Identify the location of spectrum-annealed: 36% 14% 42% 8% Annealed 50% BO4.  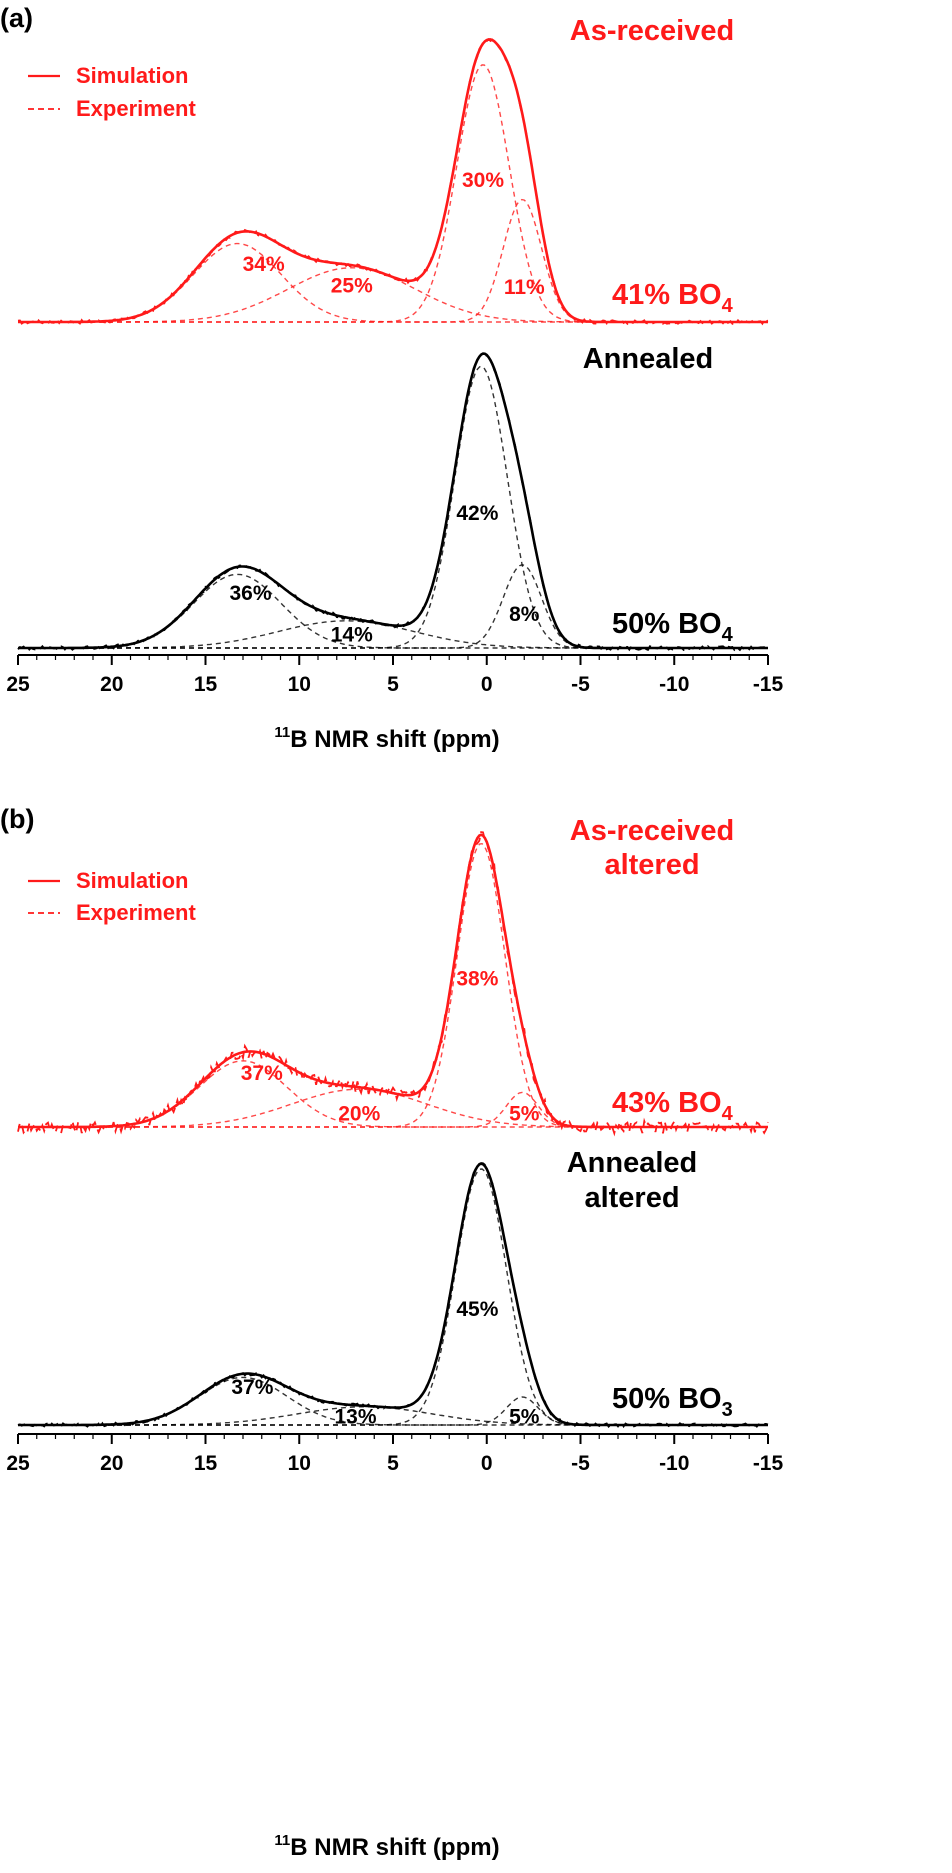
(393, 497).